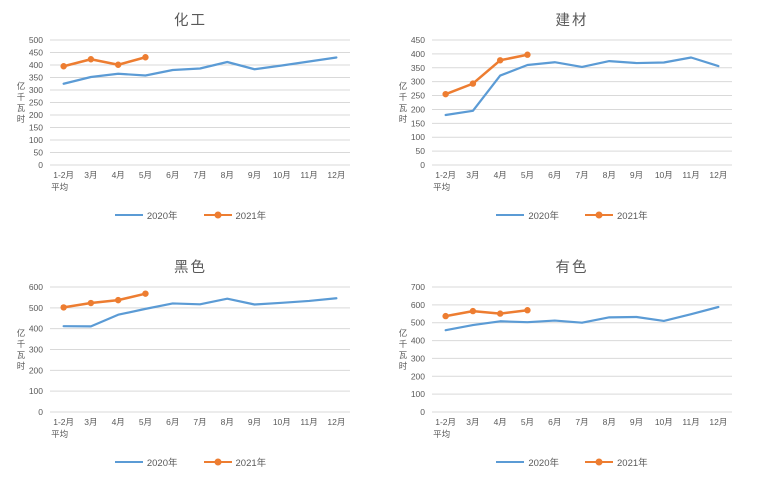  What do you see at coordinates (190, 21) in the screenshot?
I see `chart-title: 化工` at bounding box center [190, 21].